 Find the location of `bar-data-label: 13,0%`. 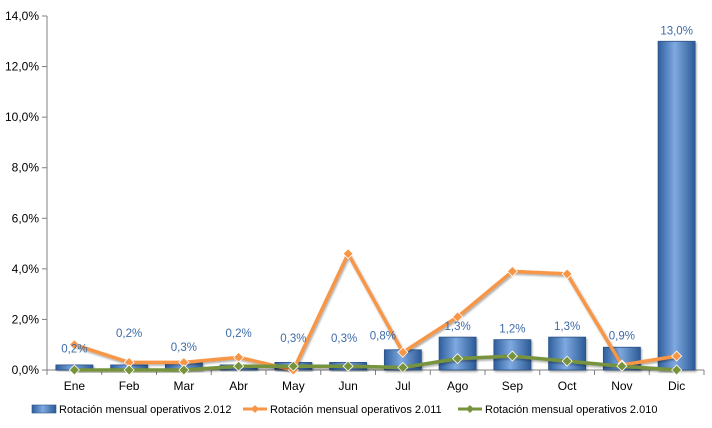

bar-data-label: 13,0% is located at coordinates (676, 31).